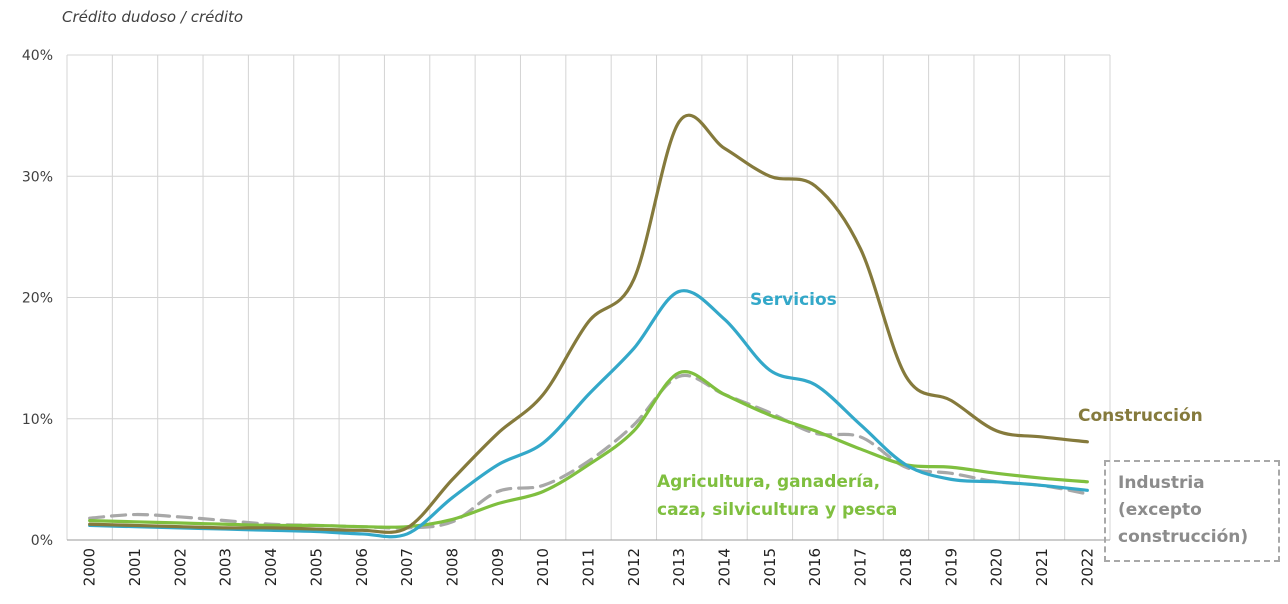 The height and width of the screenshot is (604, 1288). I want to click on x-tick-label: 2006, so click(362, 567).